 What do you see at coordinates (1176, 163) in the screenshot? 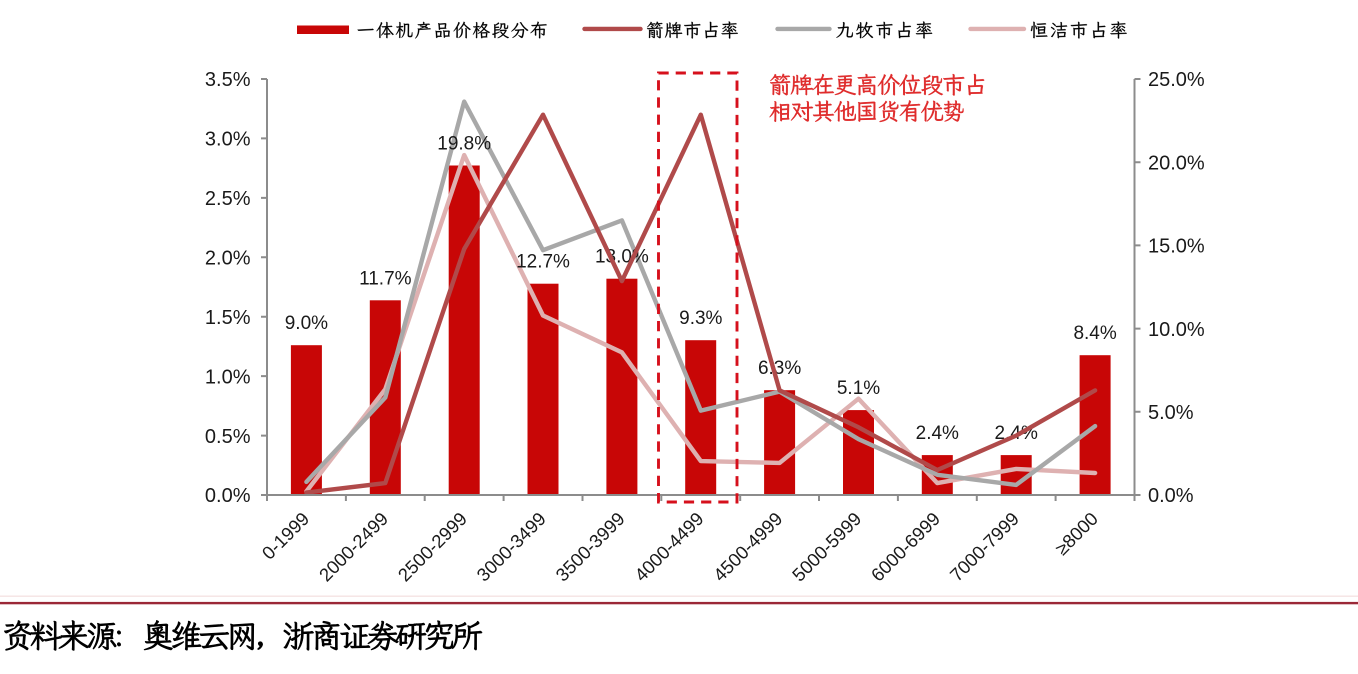
I see `svg-text: 20.0%` at bounding box center [1176, 163].